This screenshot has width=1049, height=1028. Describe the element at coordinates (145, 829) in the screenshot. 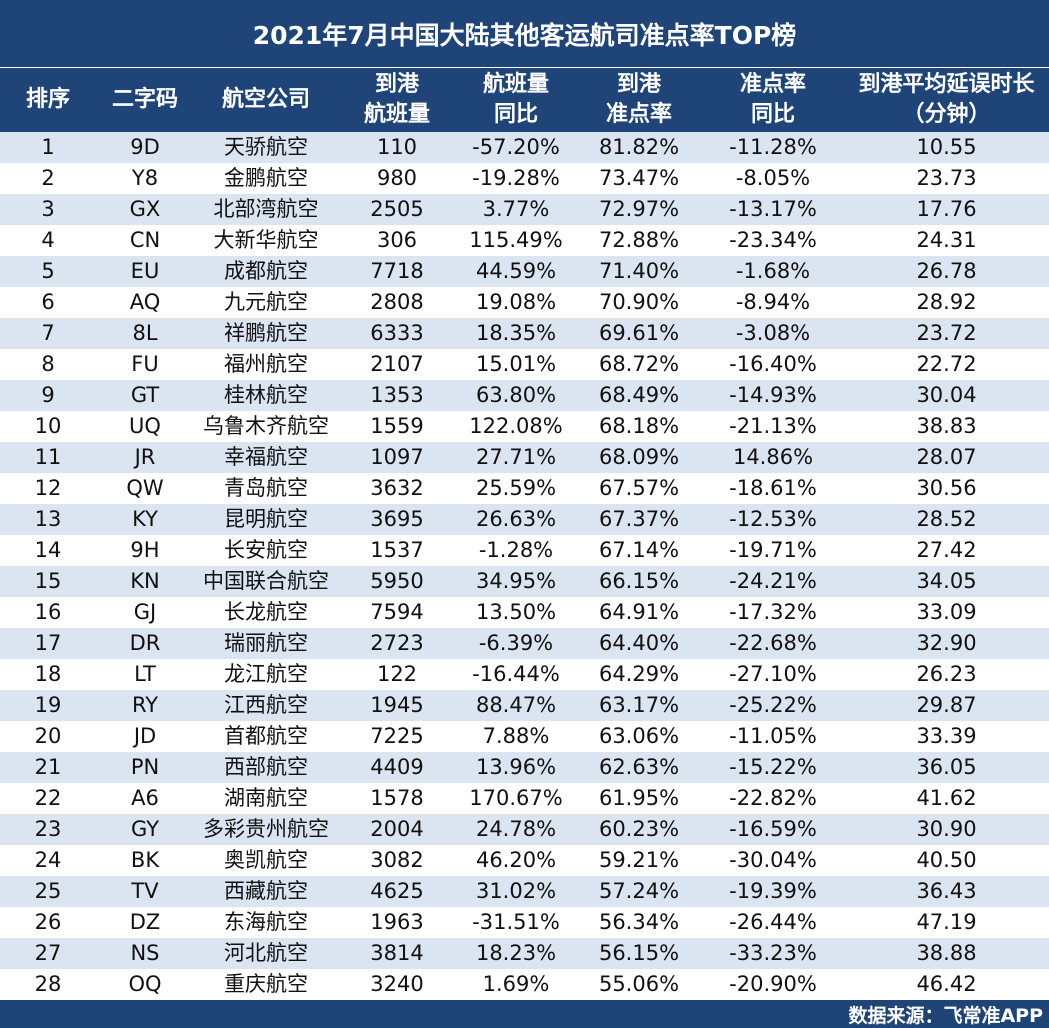

I see `cell-code: GY` at that location.